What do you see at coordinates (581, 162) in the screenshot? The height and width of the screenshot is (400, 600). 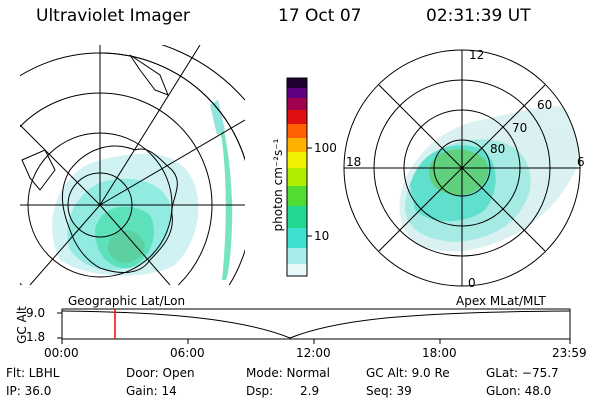 I see `mlt-label-right: 6` at bounding box center [581, 162].